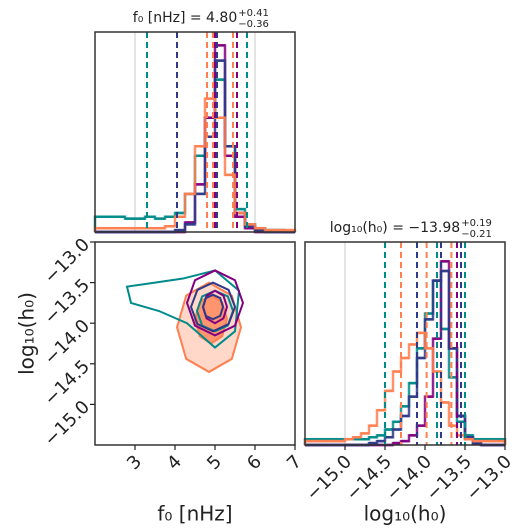 This screenshot has height=531, width=528. Describe the element at coordinates (67, 261) in the screenshot. I see `y-tick-label: −13.0` at that location.